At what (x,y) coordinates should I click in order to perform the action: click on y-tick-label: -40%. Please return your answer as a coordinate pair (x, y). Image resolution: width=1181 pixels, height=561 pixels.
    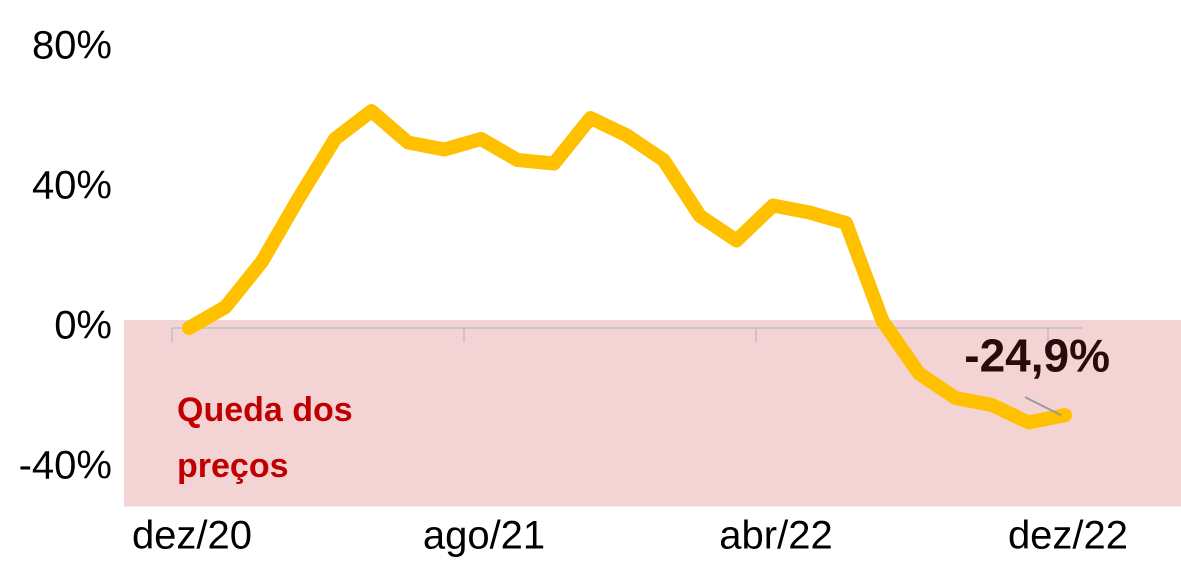
    Looking at the image, I should click on (65, 466).